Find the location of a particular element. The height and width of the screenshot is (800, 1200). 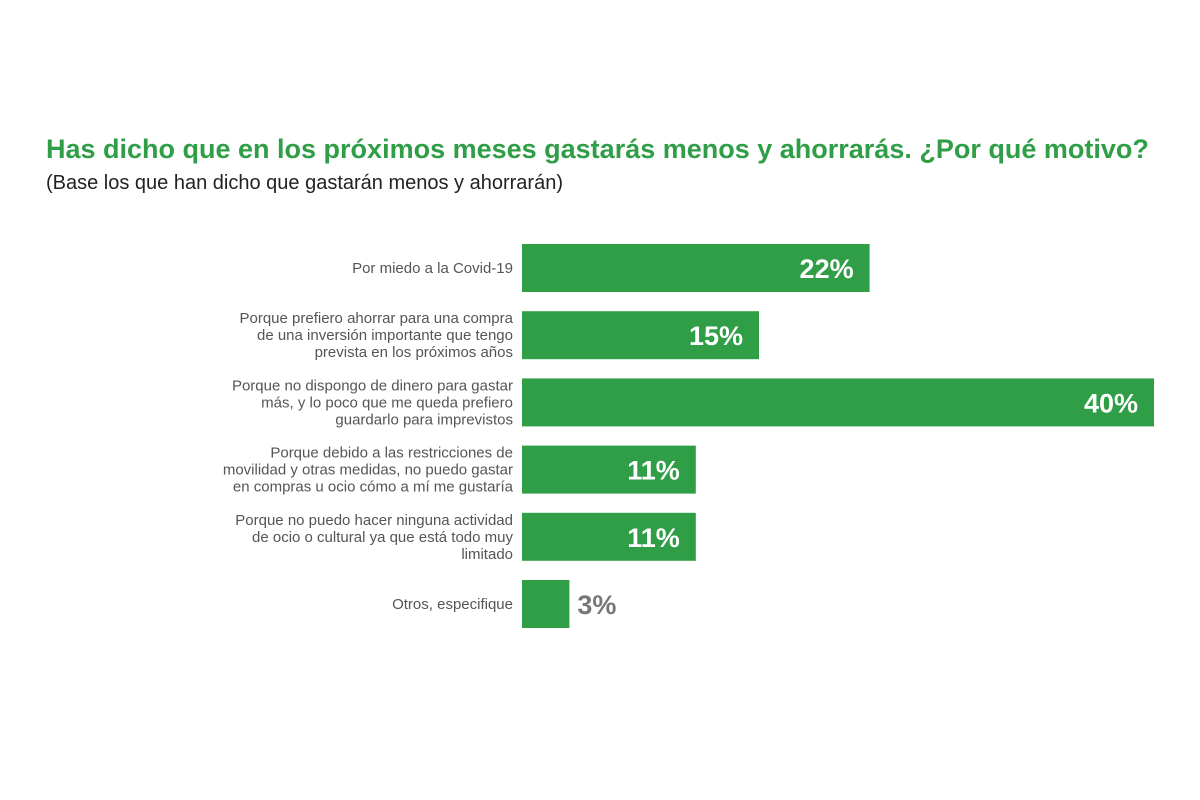

value-label-1: 15% is located at coordinates (716, 336).